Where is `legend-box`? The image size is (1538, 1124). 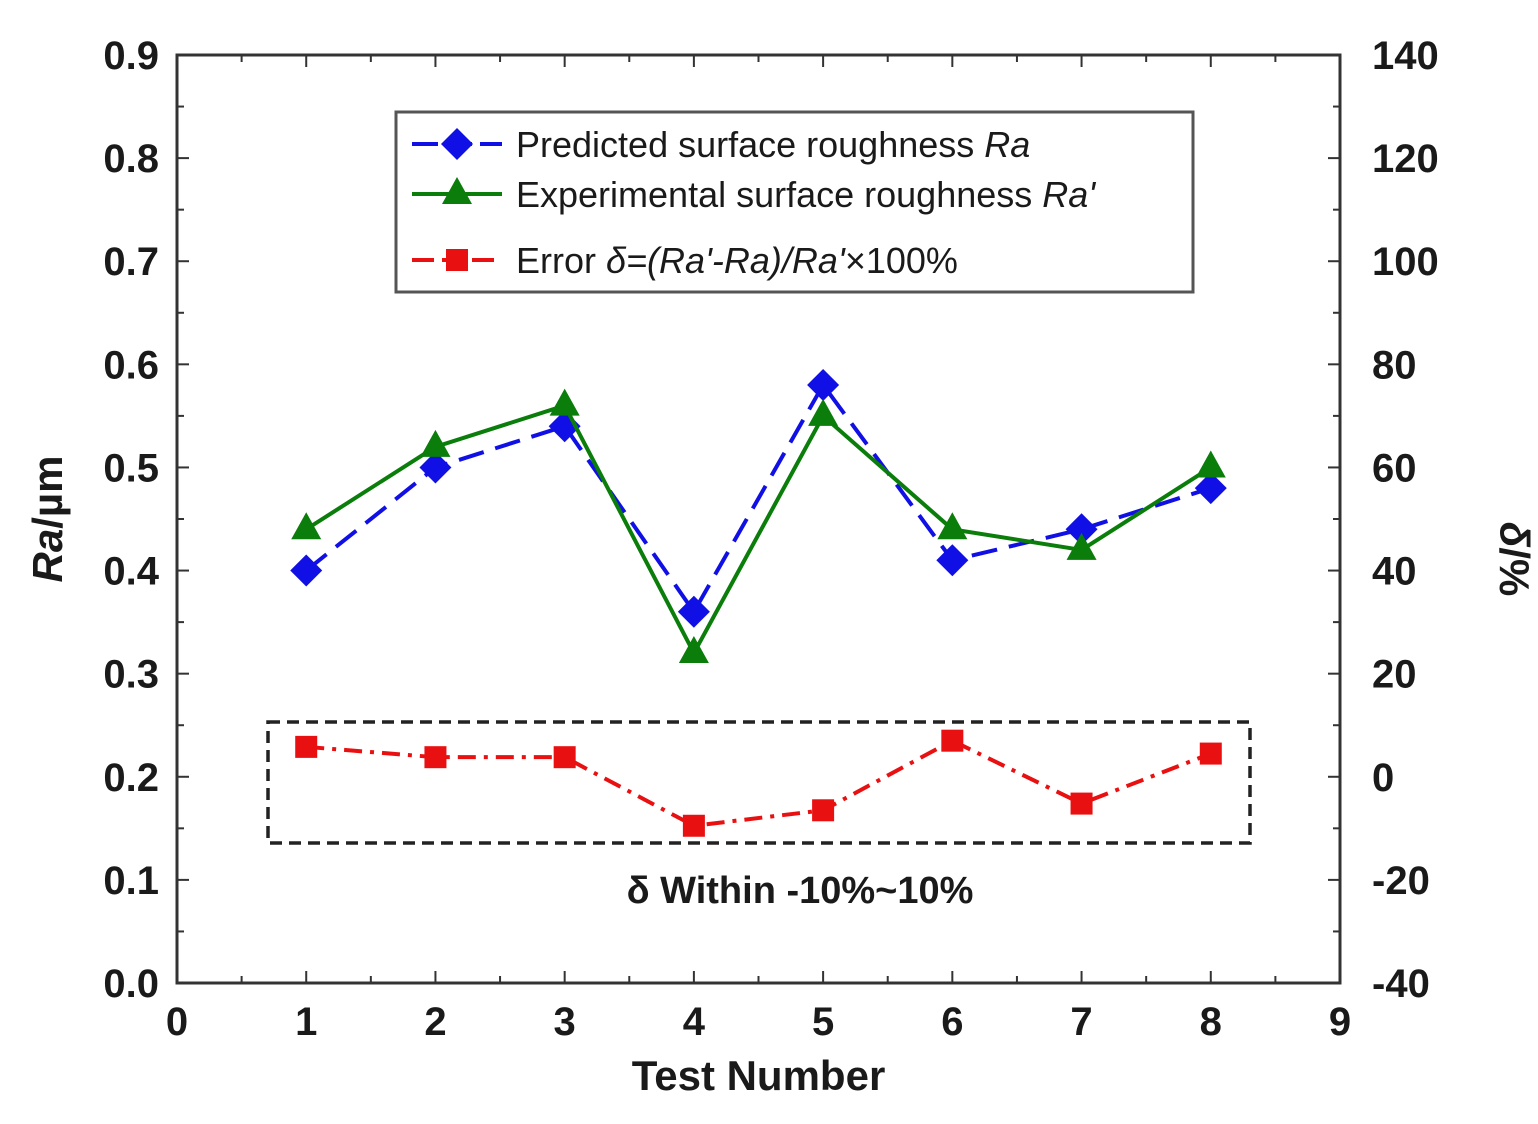 legend-box is located at coordinates (794, 202).